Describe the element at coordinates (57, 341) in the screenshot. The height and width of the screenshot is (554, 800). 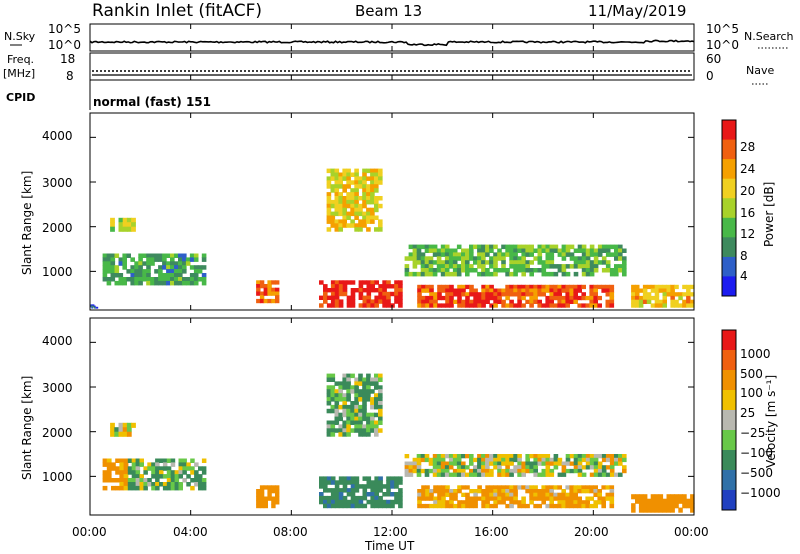
I see `velocity-y-tick-4000: 4000` at that location.